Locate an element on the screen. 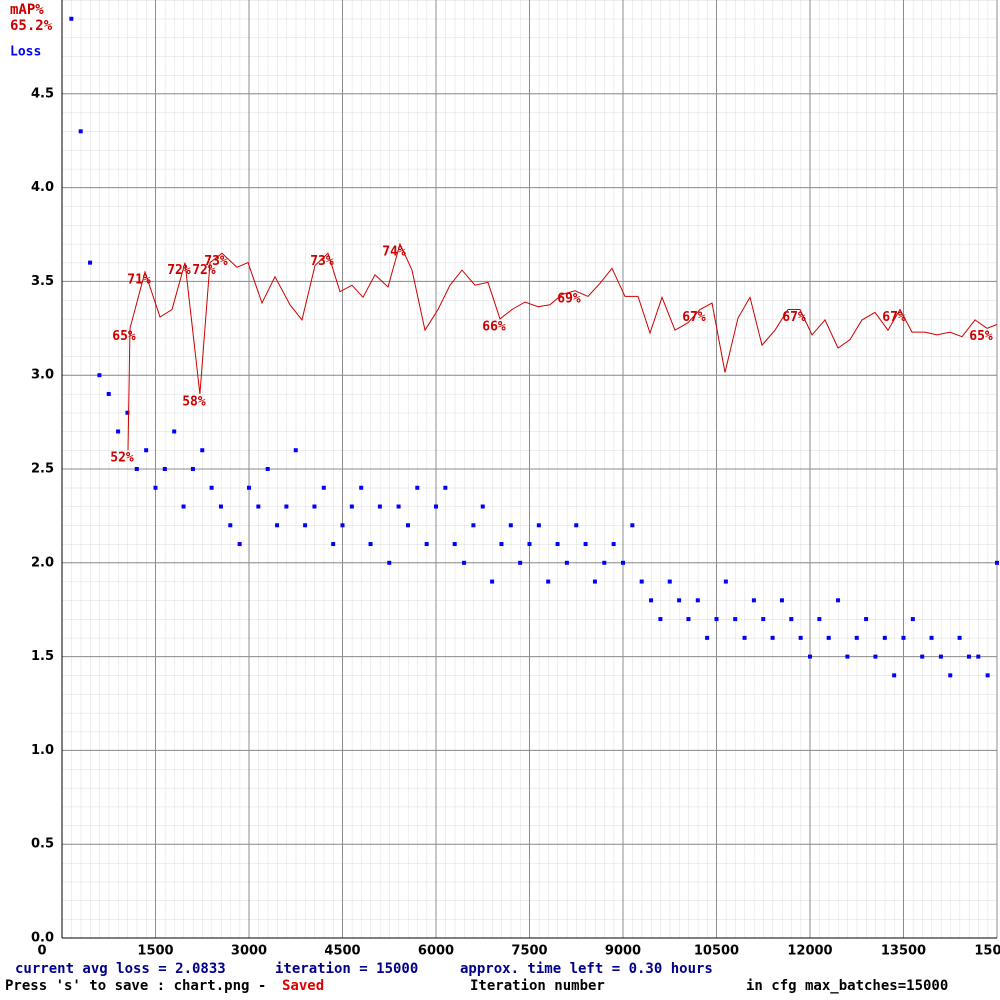 The height and width of the screenshot is (1000, 1000). y-tick-label: 2.5 is located at coordinates (42, 469).